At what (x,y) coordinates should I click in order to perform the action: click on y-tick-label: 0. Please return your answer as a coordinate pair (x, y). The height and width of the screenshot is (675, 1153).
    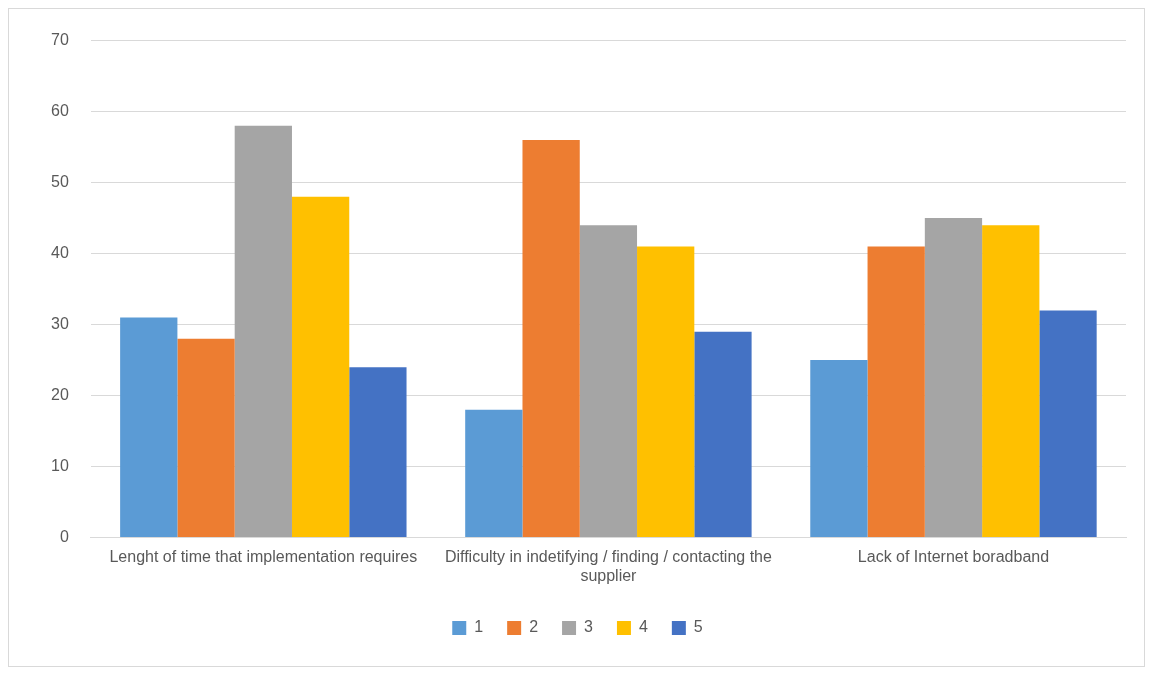
    Looking at the image, I should click on (64, 537).